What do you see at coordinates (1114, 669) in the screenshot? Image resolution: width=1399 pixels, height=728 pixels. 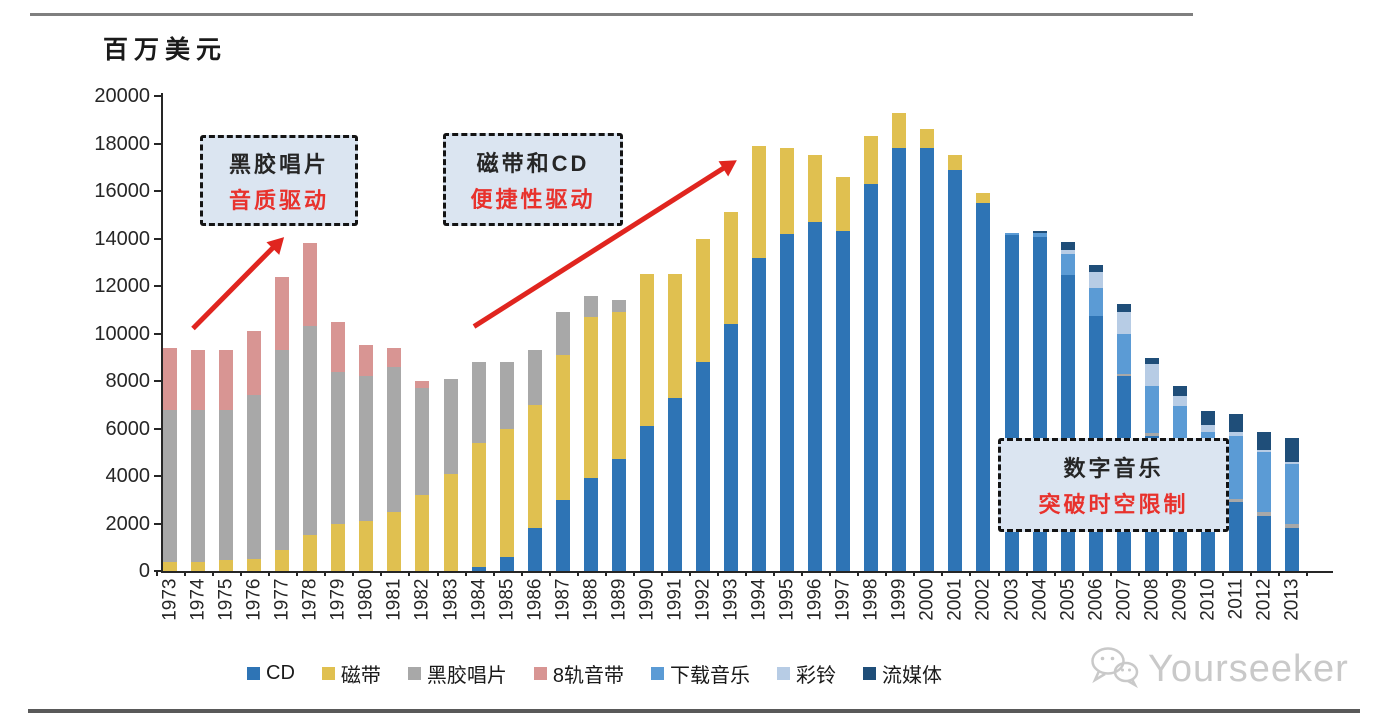 I see `wechat-chat-bubbles-icon` at bounding box center [1114, 669].